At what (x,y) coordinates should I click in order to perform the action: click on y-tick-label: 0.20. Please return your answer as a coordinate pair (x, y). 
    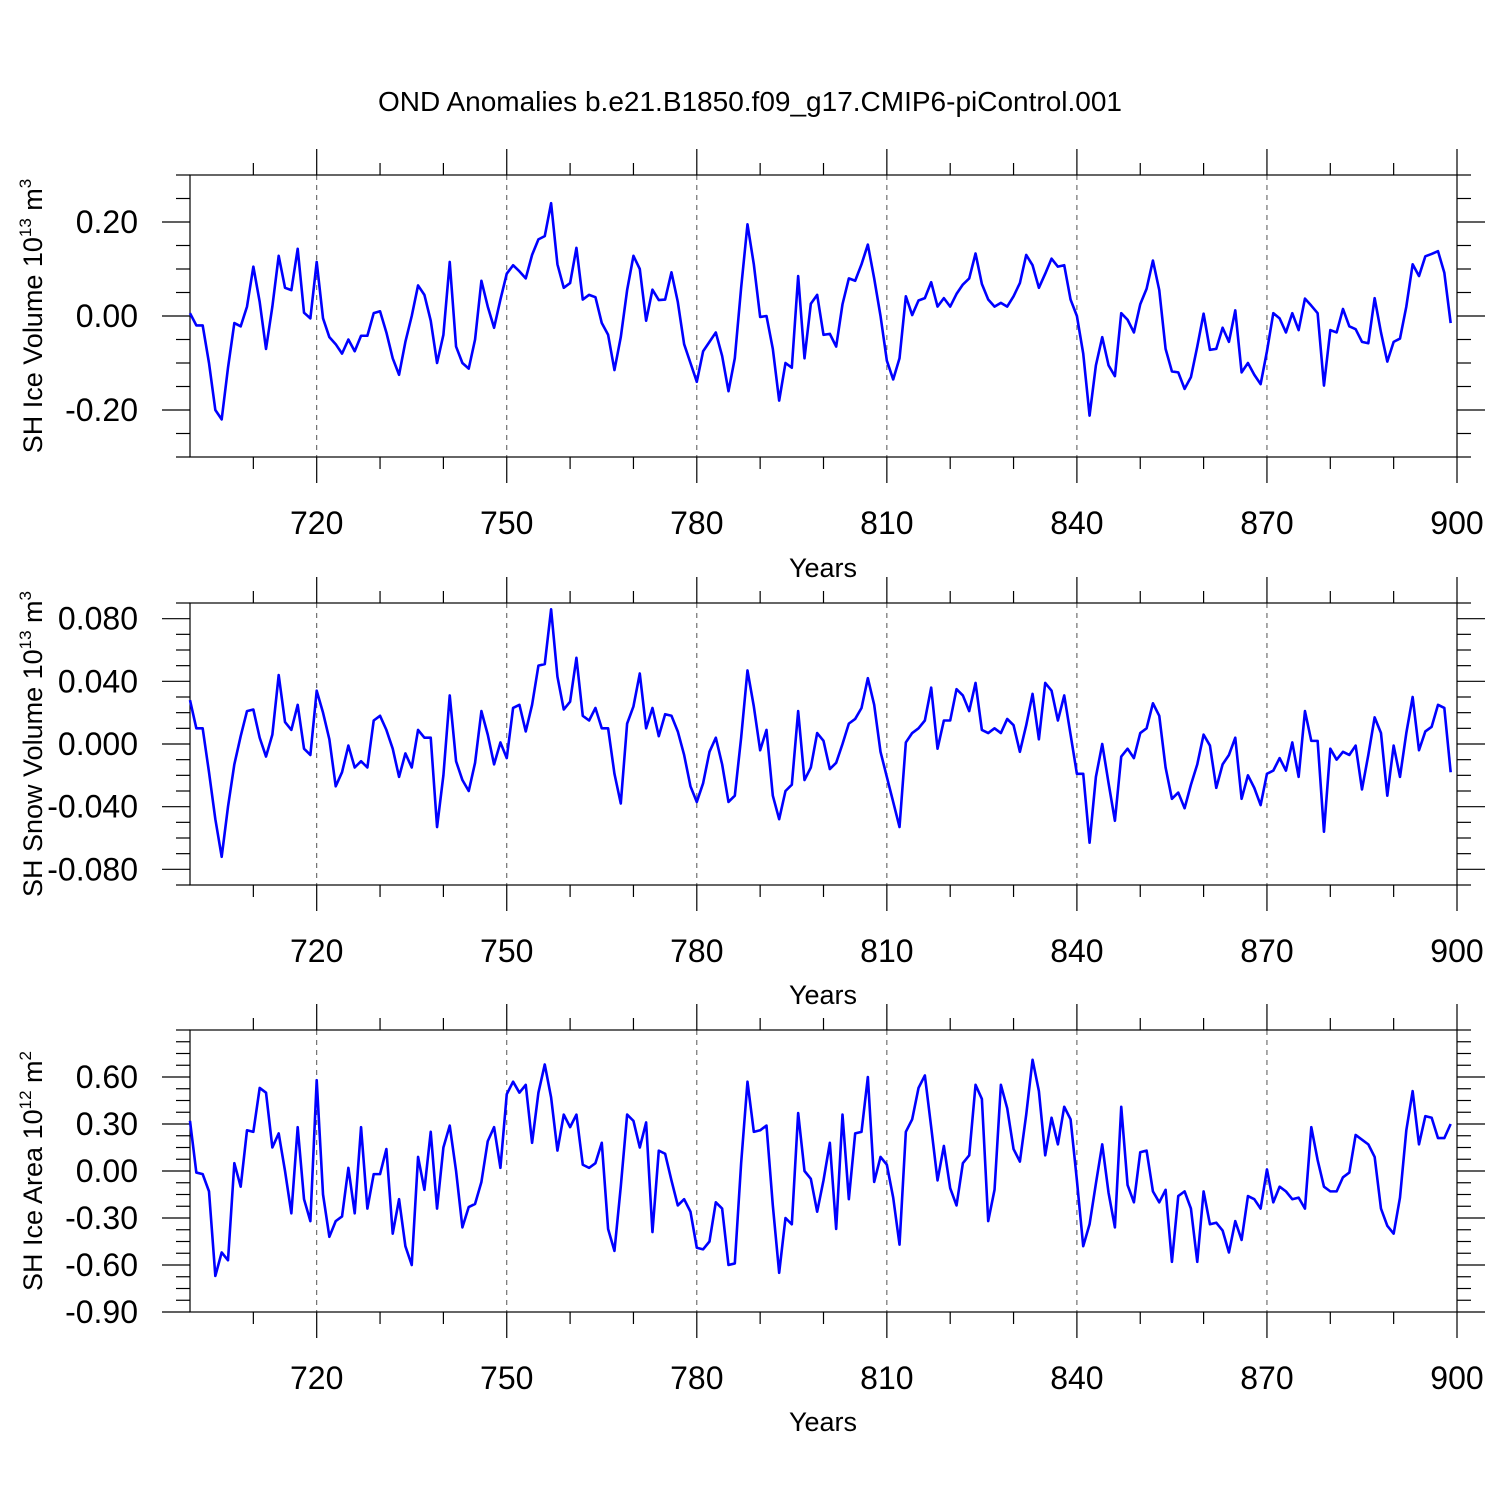
    Looking at the image, I should click on (107, 222).